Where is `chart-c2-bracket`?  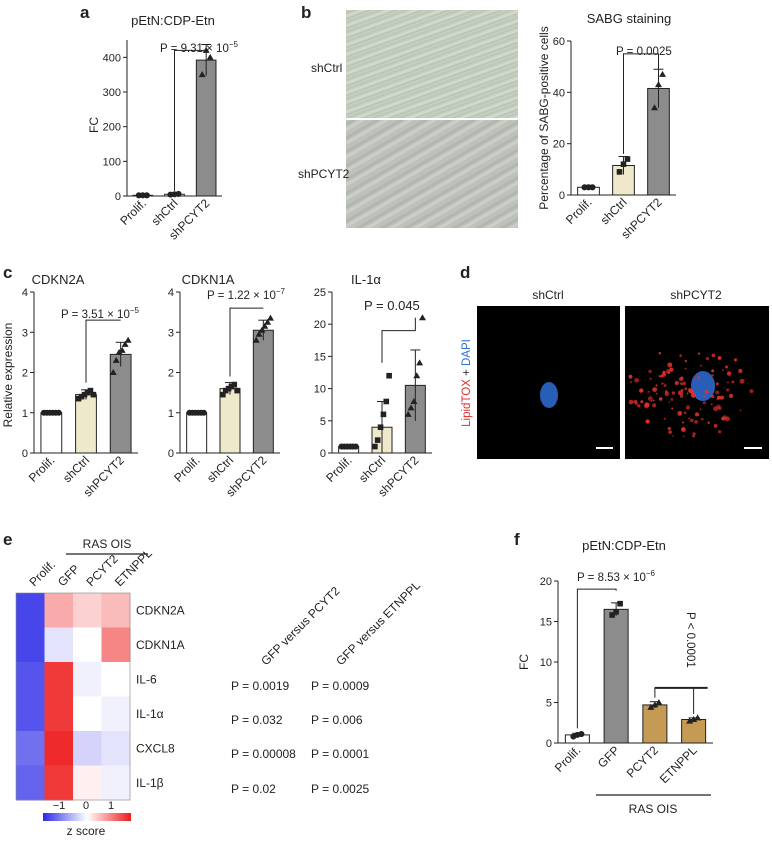
chart-c2-bracket is located at coordinates (246, 342).